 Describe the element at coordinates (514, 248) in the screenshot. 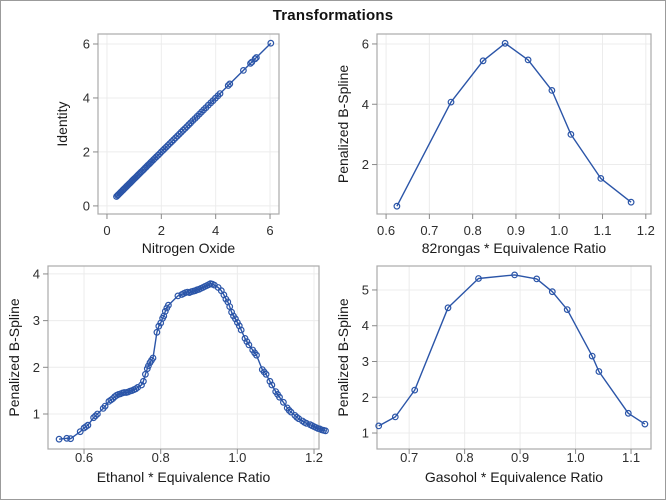

I see `x-axis-title: 82rongas * Equivalence Ratio` at that location.